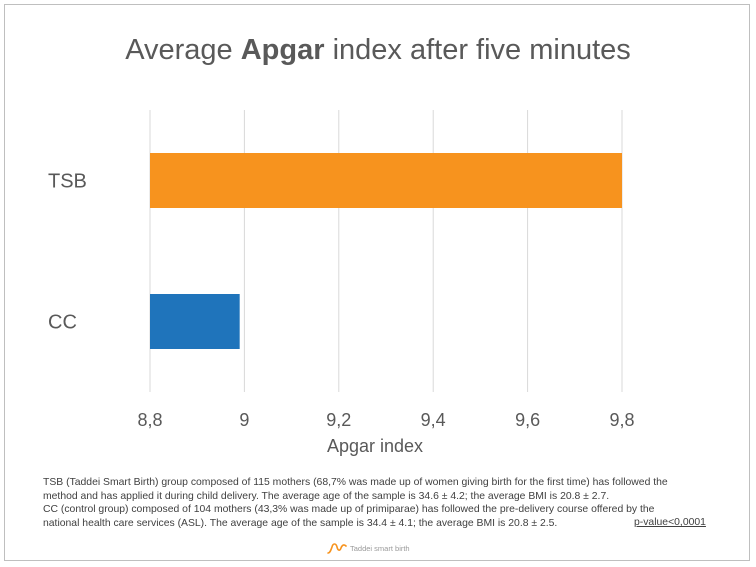 Image resolution: width=756 pixels, height=567 pixels. Describe the element at coordinates (67, 182) in the screenshot. I see `y-category-label: TSB` at that location.